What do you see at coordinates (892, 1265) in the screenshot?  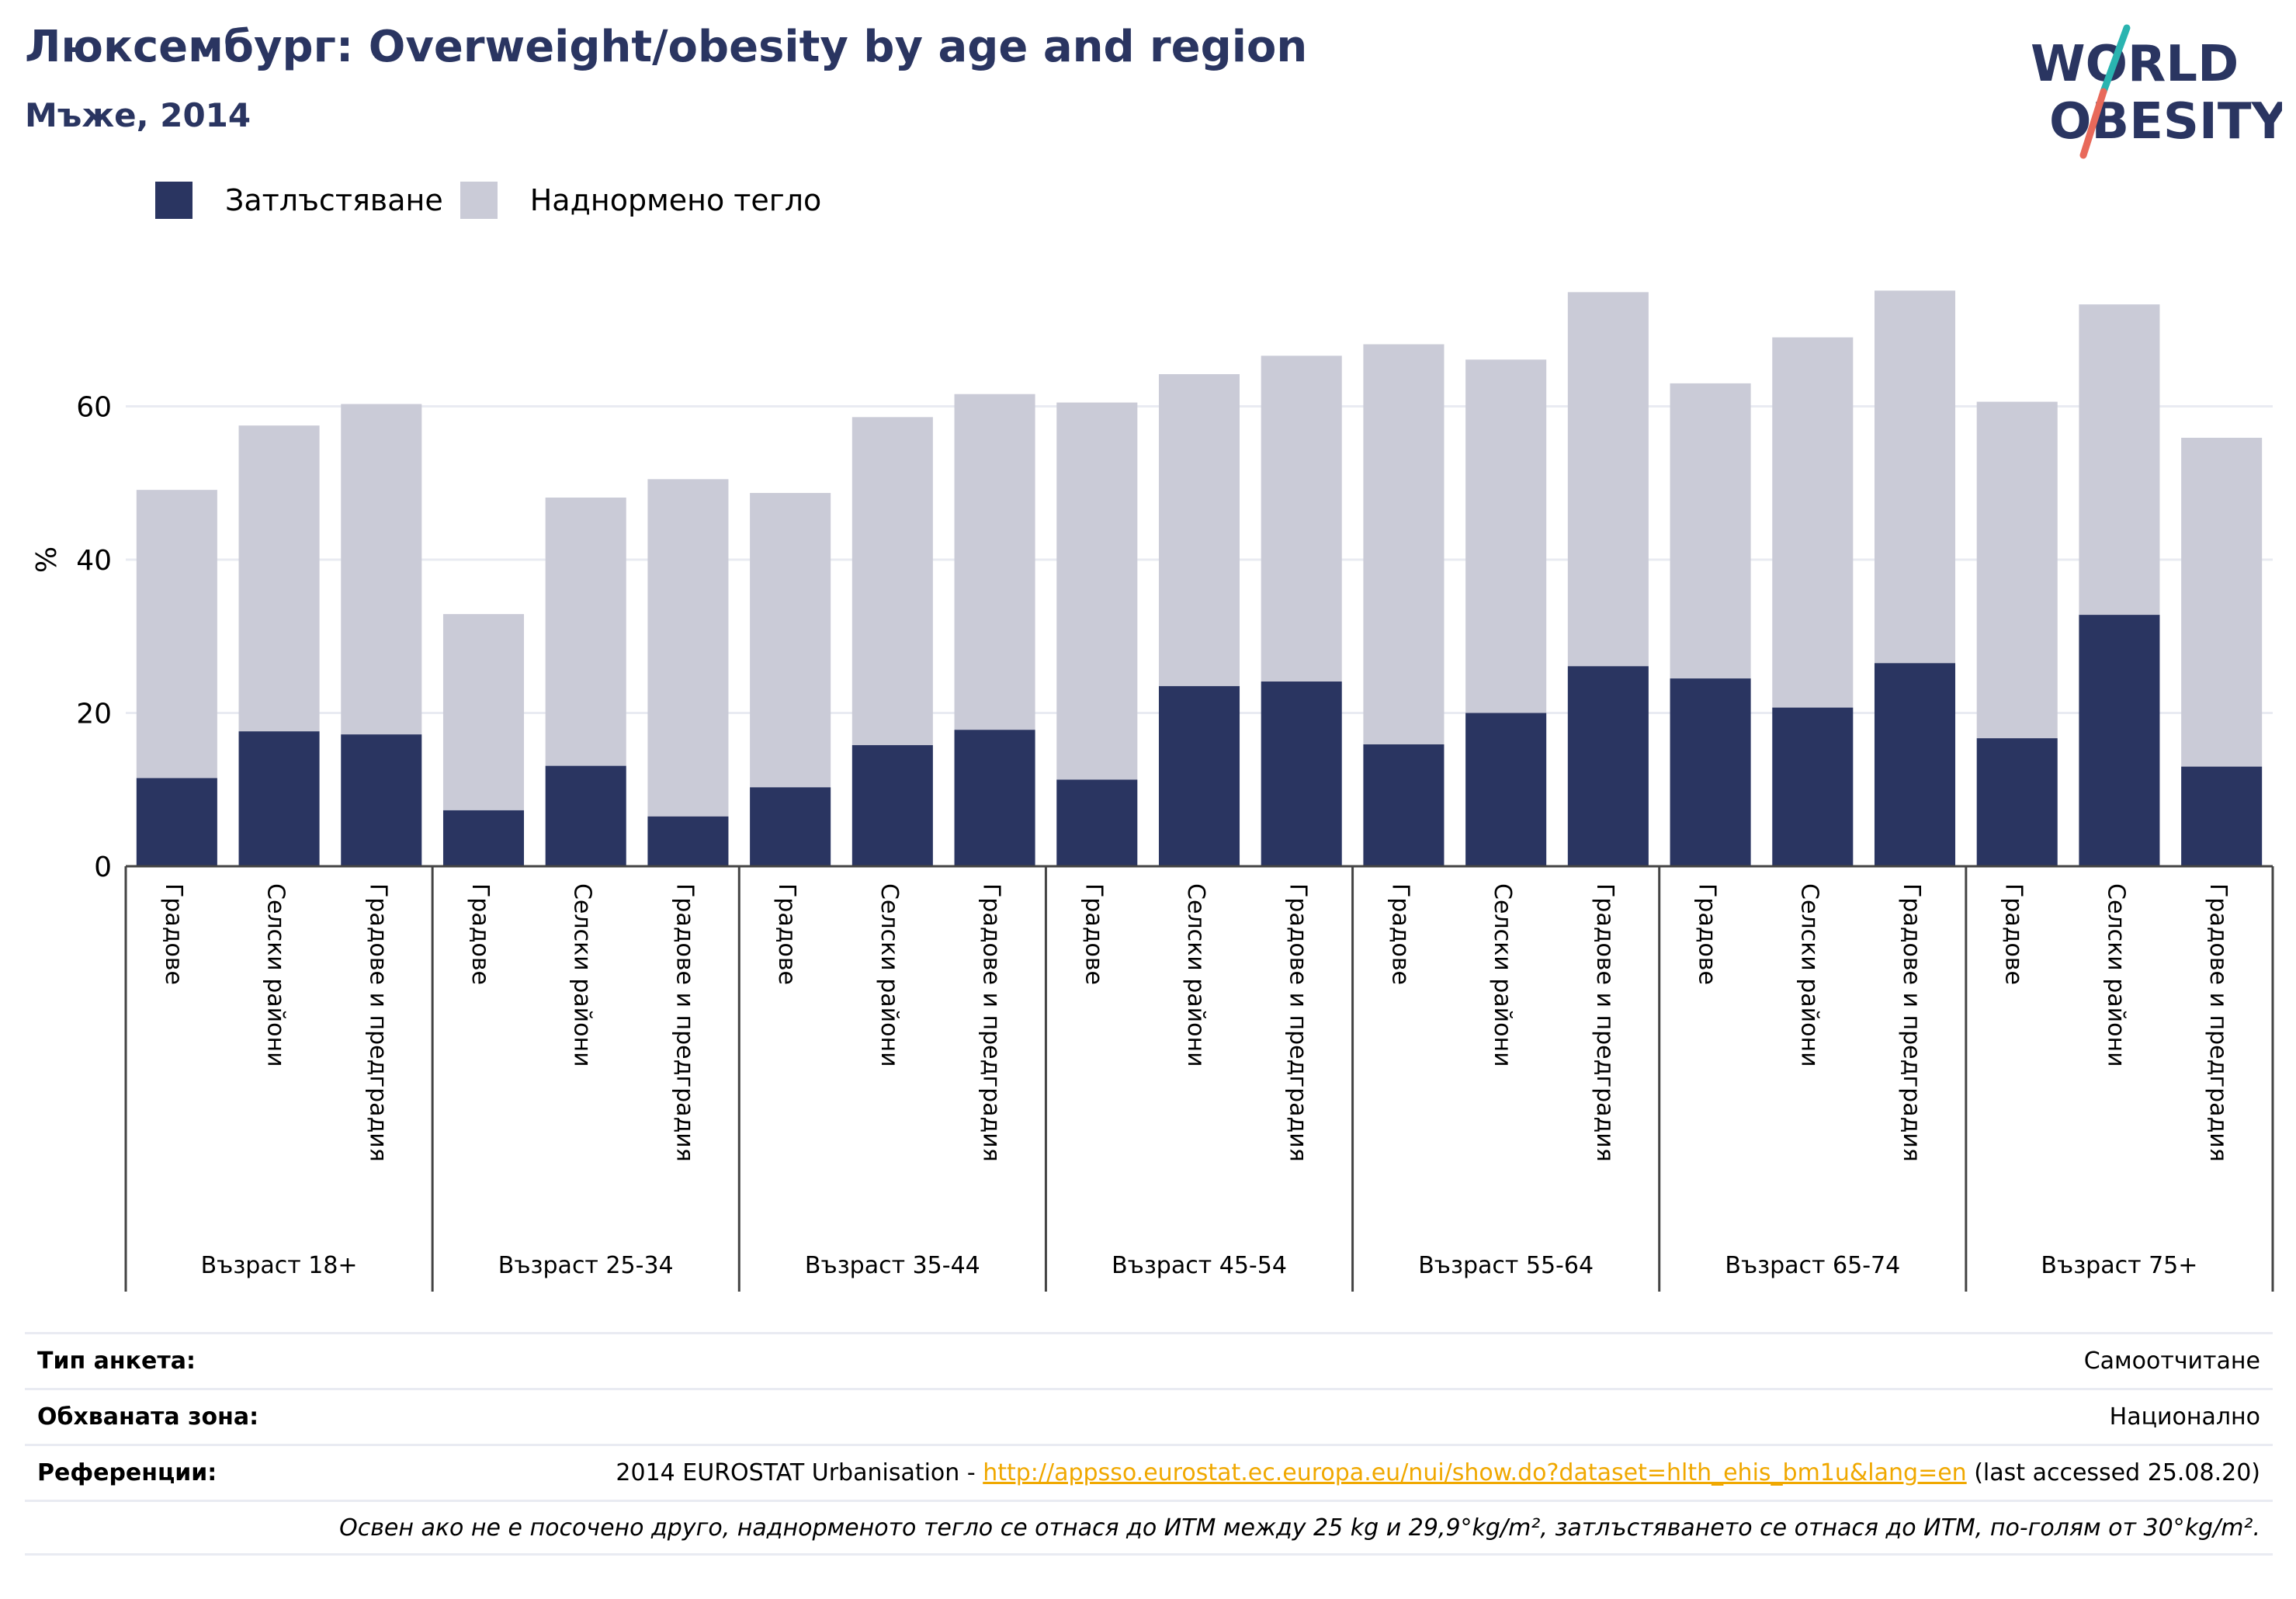 I see `x-group-label: Възраст 35-44` at bounding box center [892, 1265].